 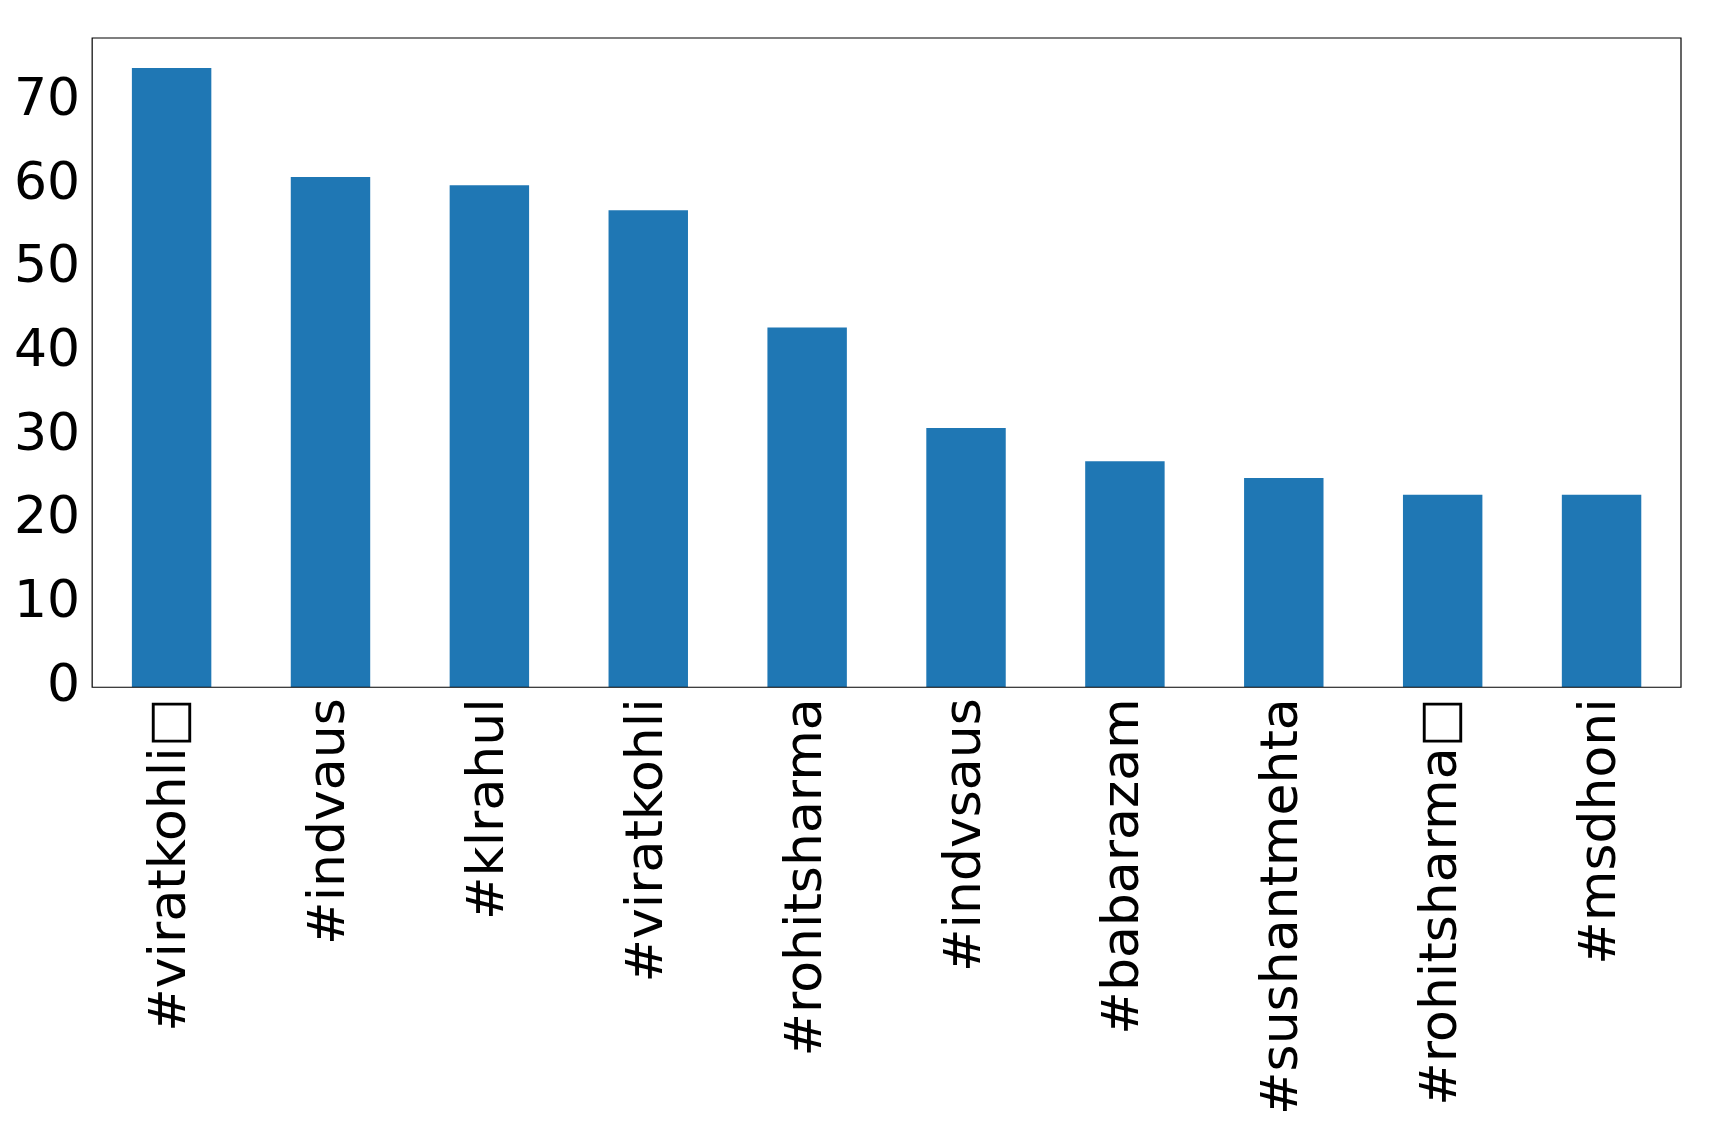 What do you see at coordinates (47, 431) in the screenshot?
I see `y-tick-label: 30` at bounding box center [47, 431].